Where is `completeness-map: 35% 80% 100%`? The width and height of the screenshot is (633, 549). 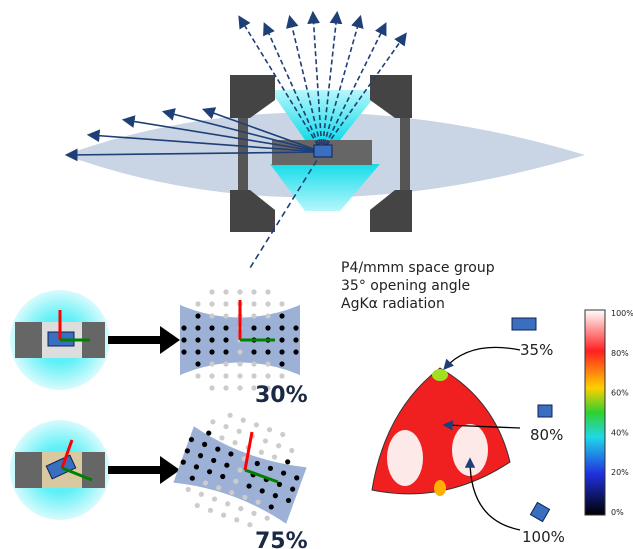 completeness-map: 35% 80% 100% is located at coordinates (468, 431).